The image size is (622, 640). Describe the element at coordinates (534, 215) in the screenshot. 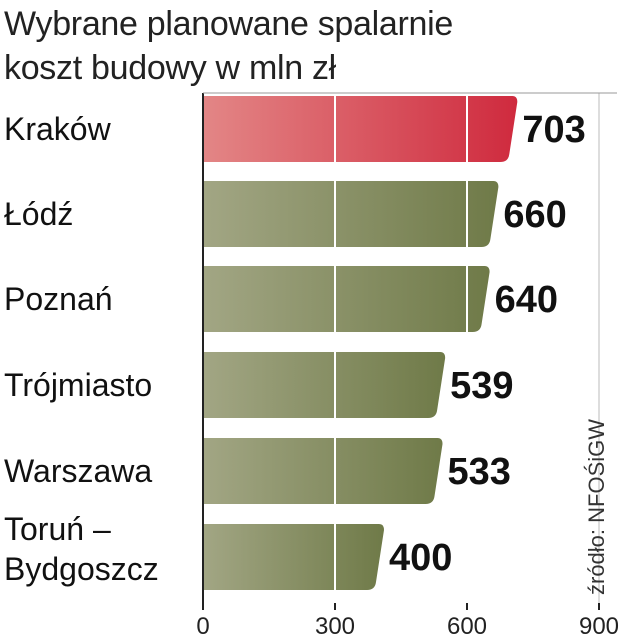

I see `value-label: 660` at that location.